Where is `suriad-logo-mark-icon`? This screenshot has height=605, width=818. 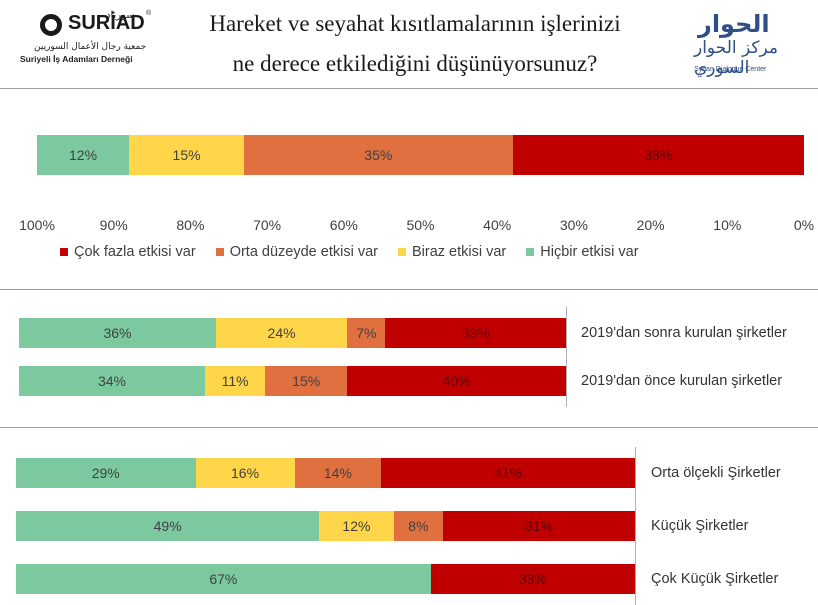 suriad-logo-mark-icon is located at coordinates (51, 25).